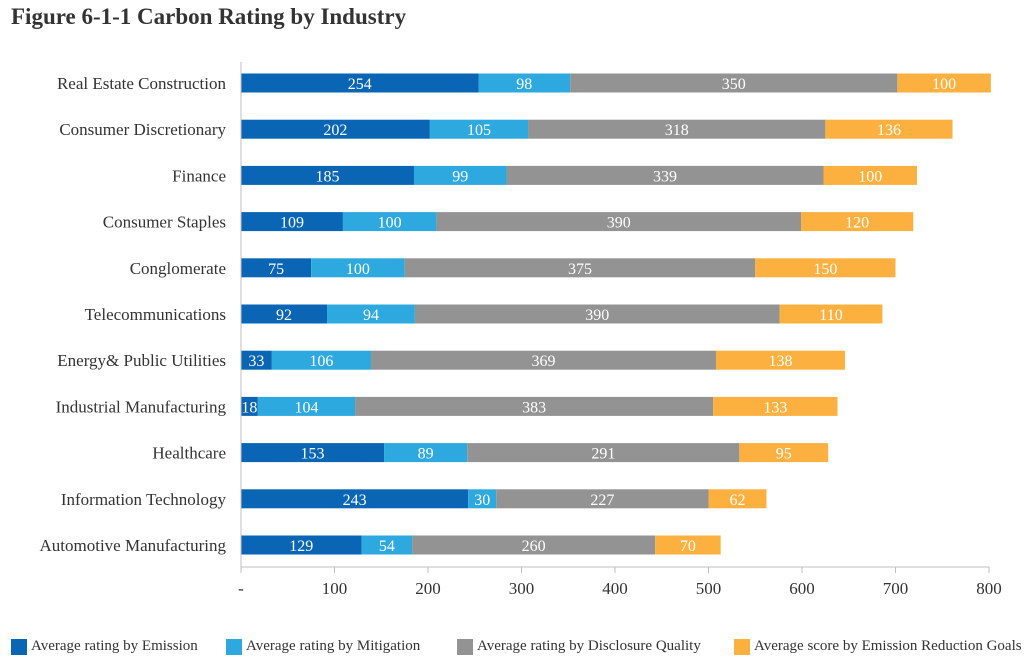 This screenshot has width=1034, height=666. Describe the element at coordinates (323, 646) in the screenshot. I see `legend-item: Average rating by Mitigation` at that location.